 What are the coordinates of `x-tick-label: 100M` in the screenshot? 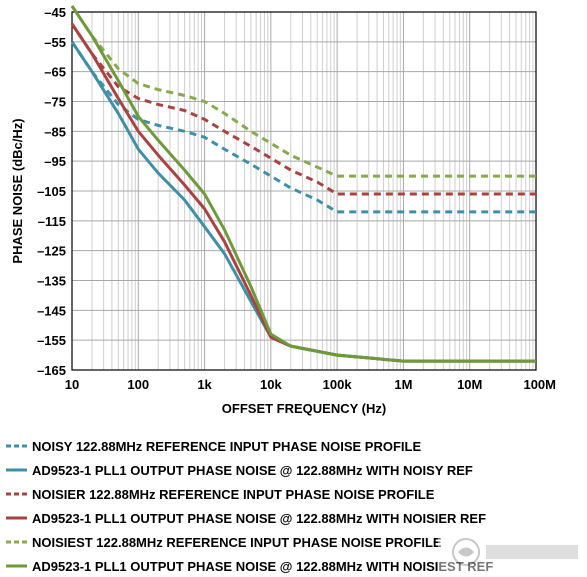 It's located at (539, 384).